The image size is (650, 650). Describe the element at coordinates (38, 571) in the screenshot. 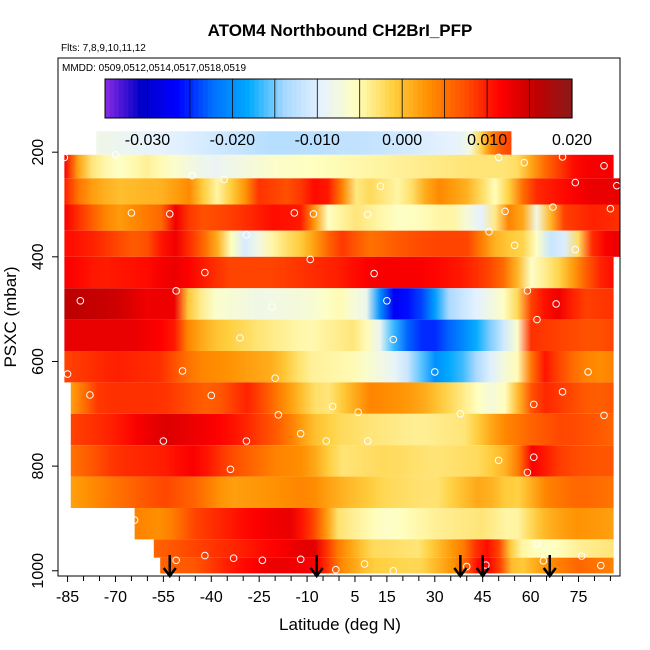

I see `y-tick-label: 1000` at that location.